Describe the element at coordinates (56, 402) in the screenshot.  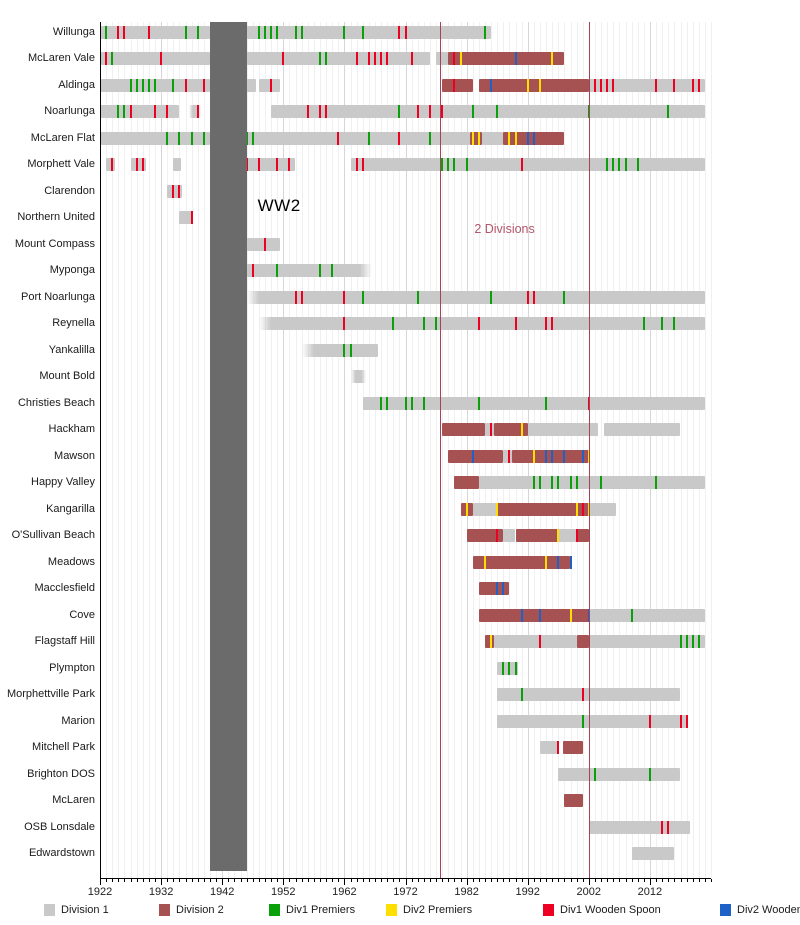
I see `club-label: Christies Beach` at that location.